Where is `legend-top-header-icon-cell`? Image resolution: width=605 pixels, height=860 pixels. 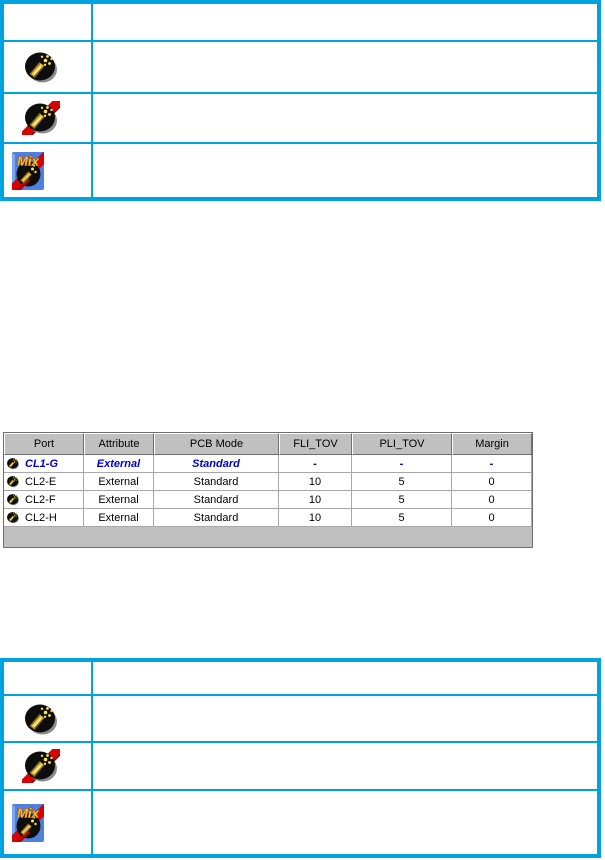
legend-top-header-icon-cell is located at coordinates (47, 22).